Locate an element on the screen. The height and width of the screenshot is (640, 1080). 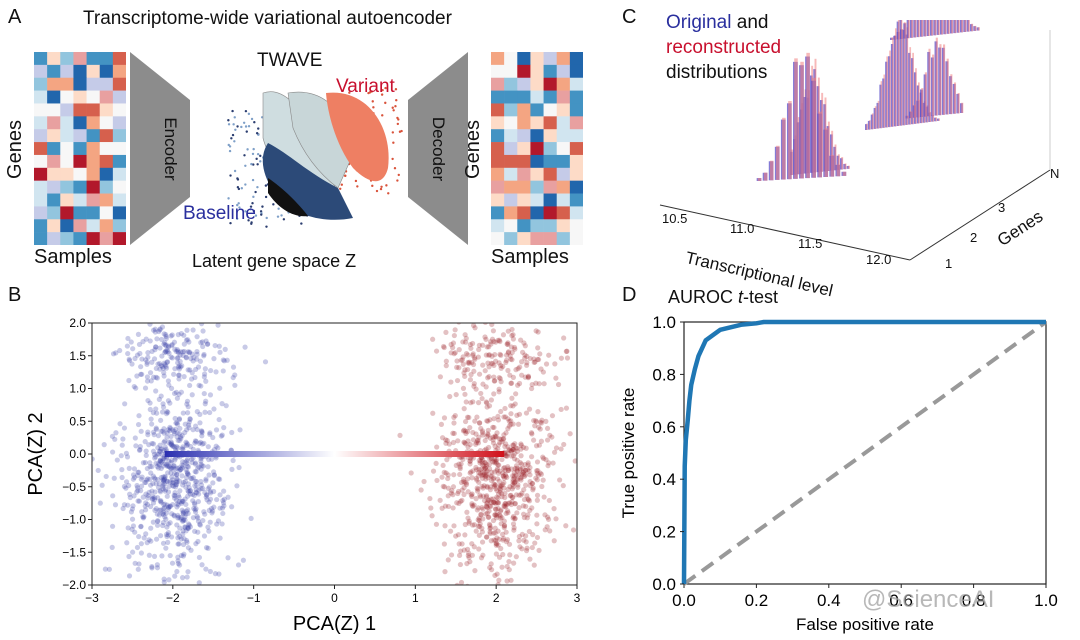
y-tick-label: 2.0 is located at coordinates (77, 323).